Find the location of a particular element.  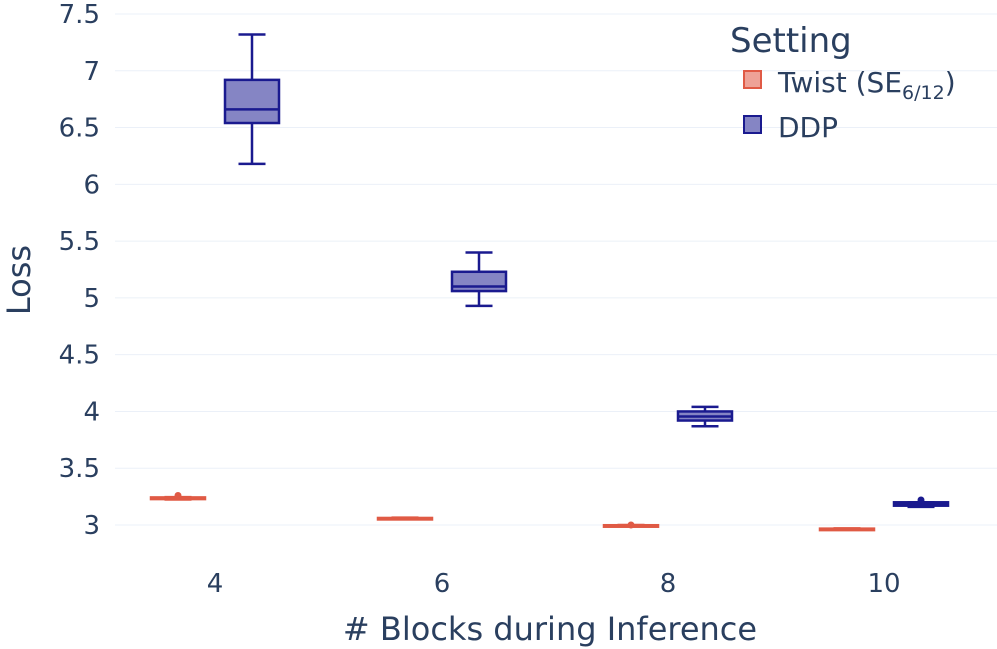

legend-label-twist: Twist (SE6/12) is located at coordinates (866, 85).